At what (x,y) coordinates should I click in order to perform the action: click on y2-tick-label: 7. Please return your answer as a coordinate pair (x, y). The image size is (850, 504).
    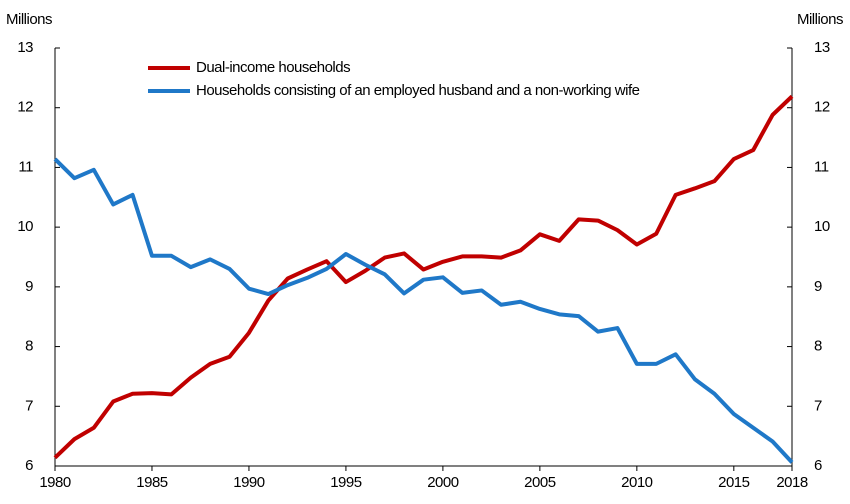
    Looking at the image, I should click on (818, 405).